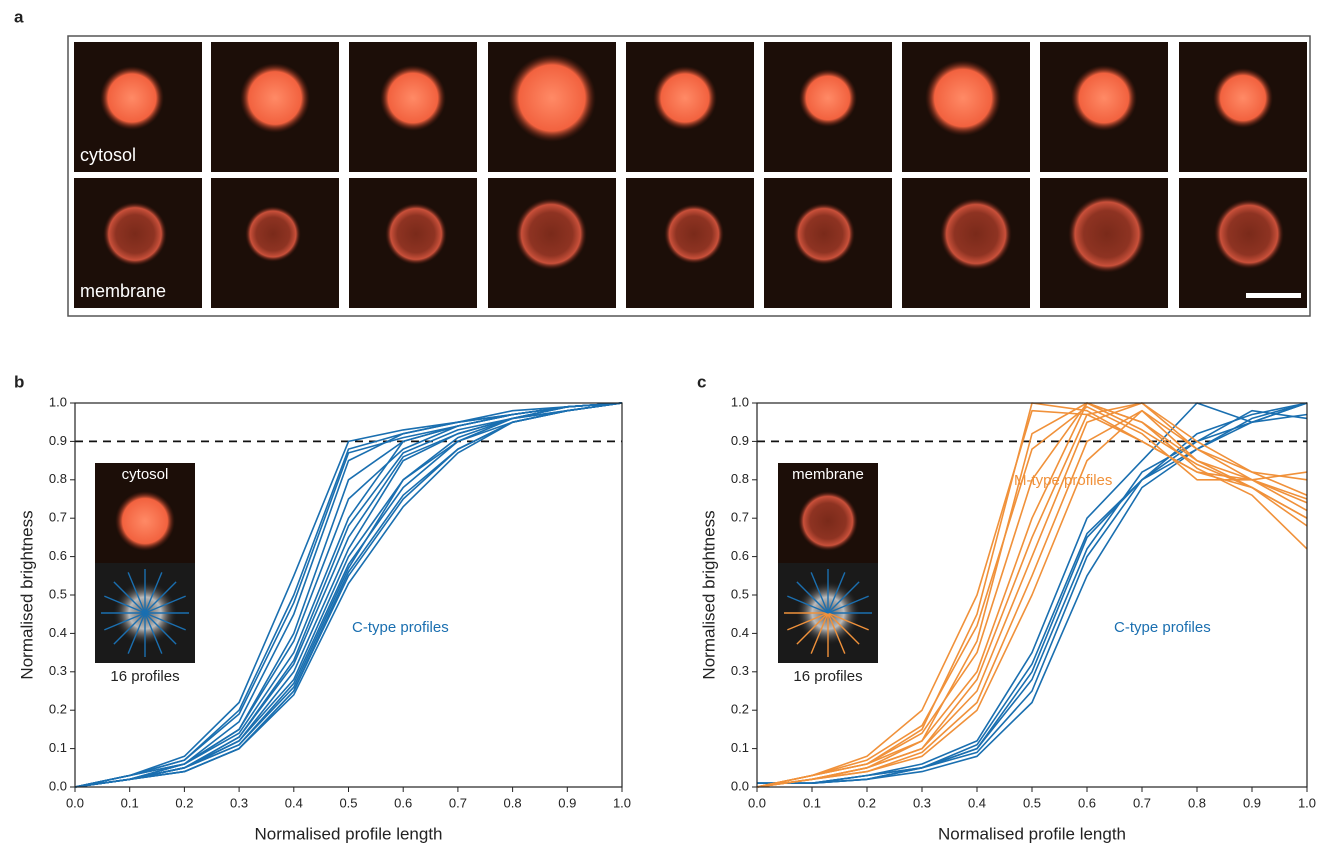  I want to click on row-label: membrane, so click(123, 291).